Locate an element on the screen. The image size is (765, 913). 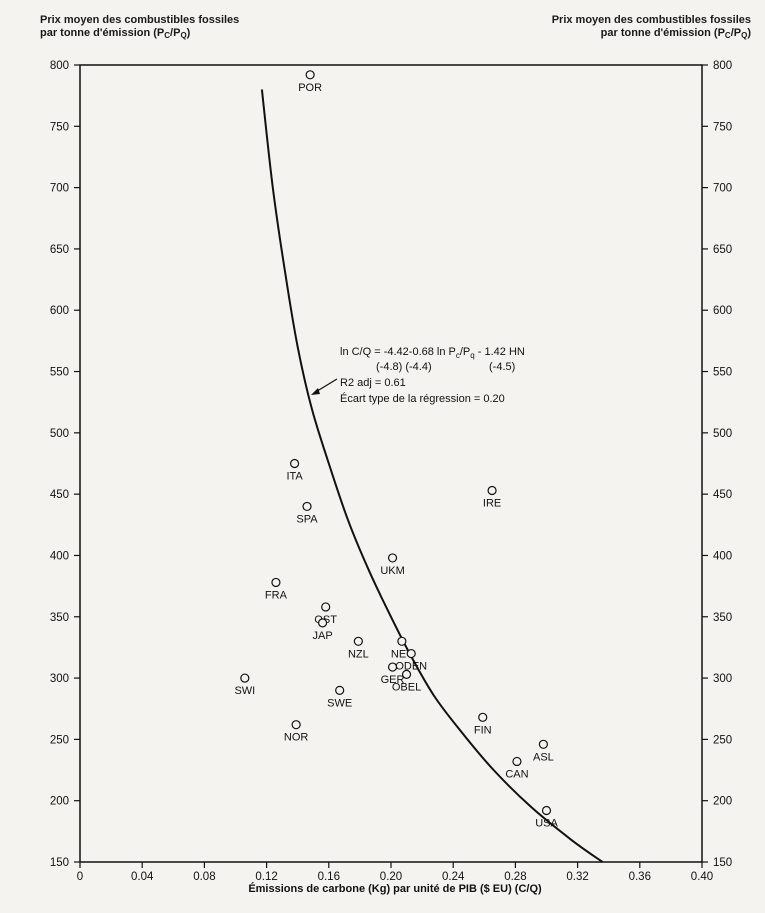
x-tick-label: 0.16 is located at coordinates (329, 877).